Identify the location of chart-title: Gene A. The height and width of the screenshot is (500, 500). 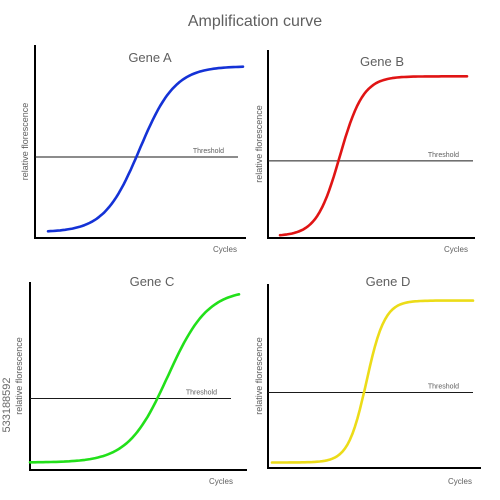
(150, 57).